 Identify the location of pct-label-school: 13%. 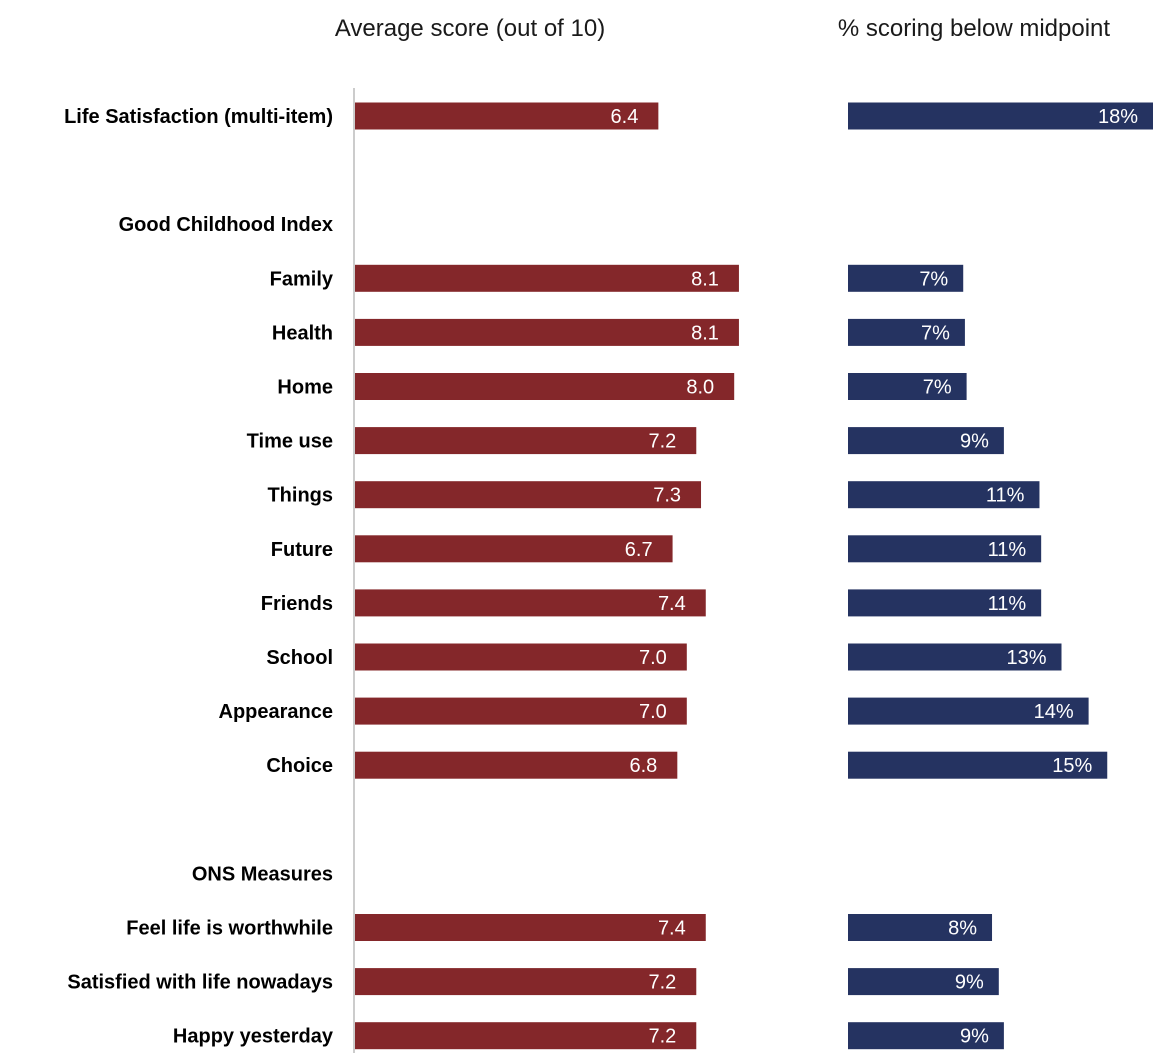
(1026, 658).